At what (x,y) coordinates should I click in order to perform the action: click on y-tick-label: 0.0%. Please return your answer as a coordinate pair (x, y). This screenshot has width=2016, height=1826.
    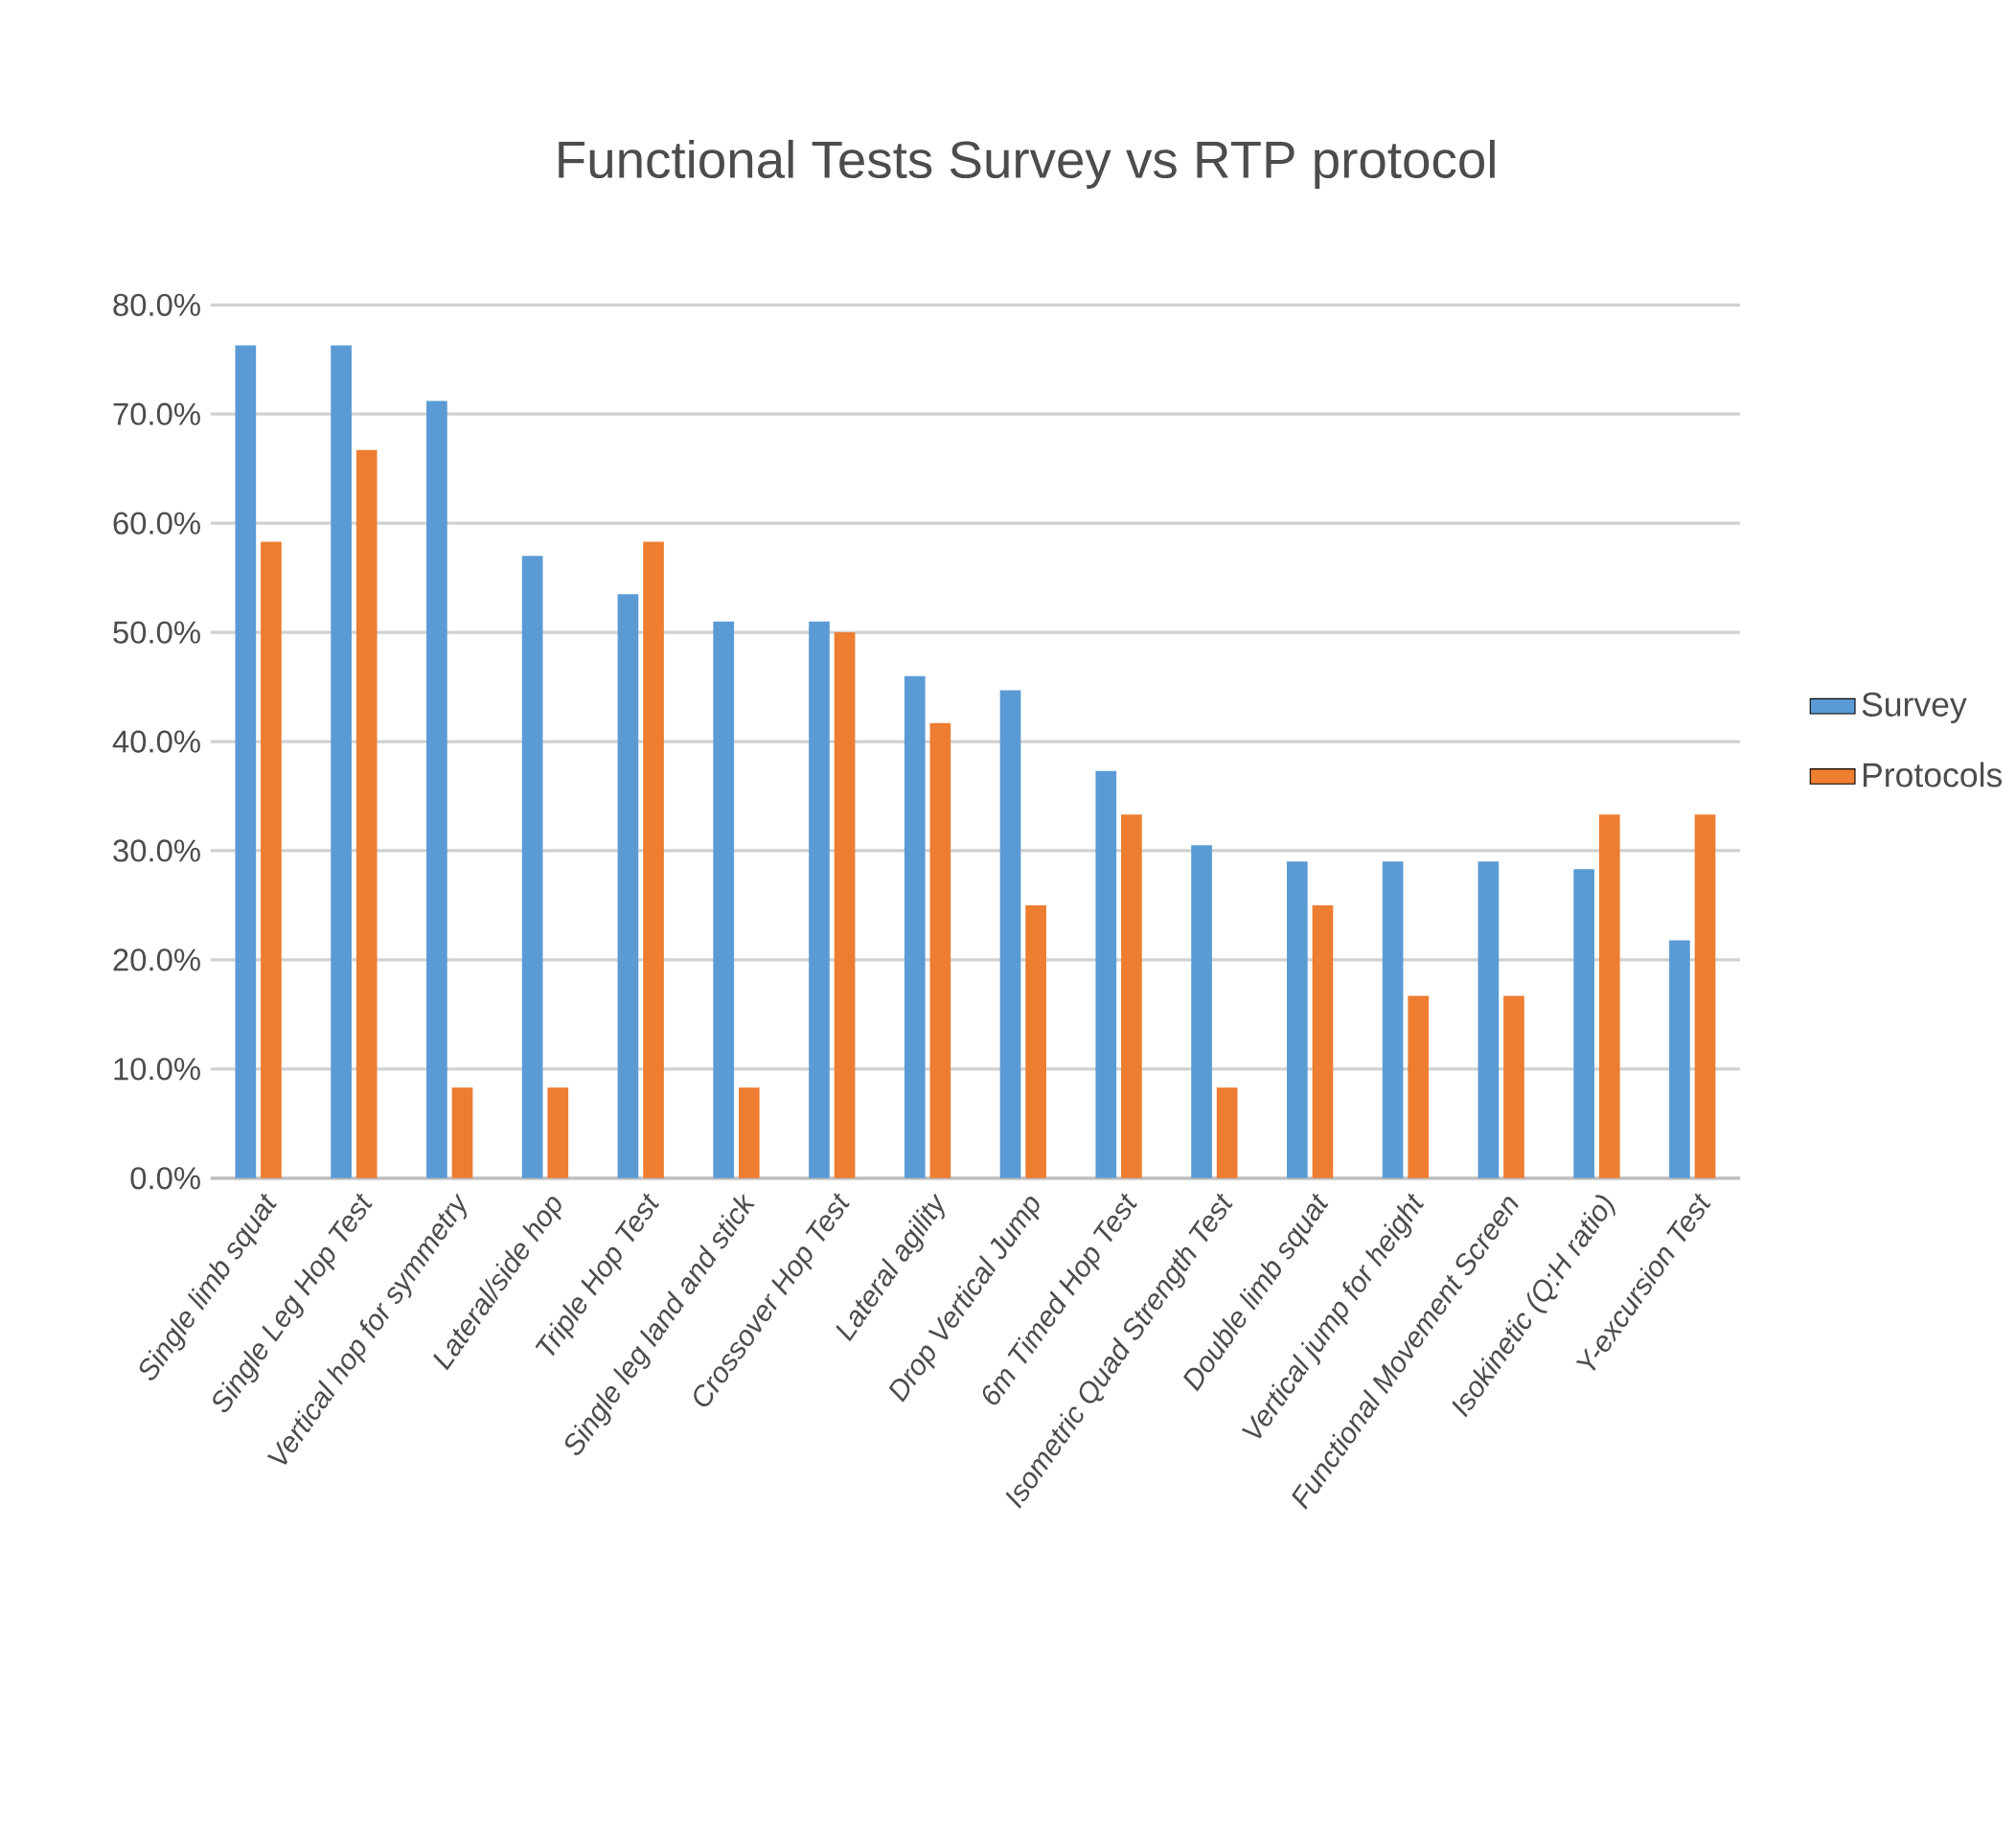
    Looking at the image, I should click on (165, 1178).